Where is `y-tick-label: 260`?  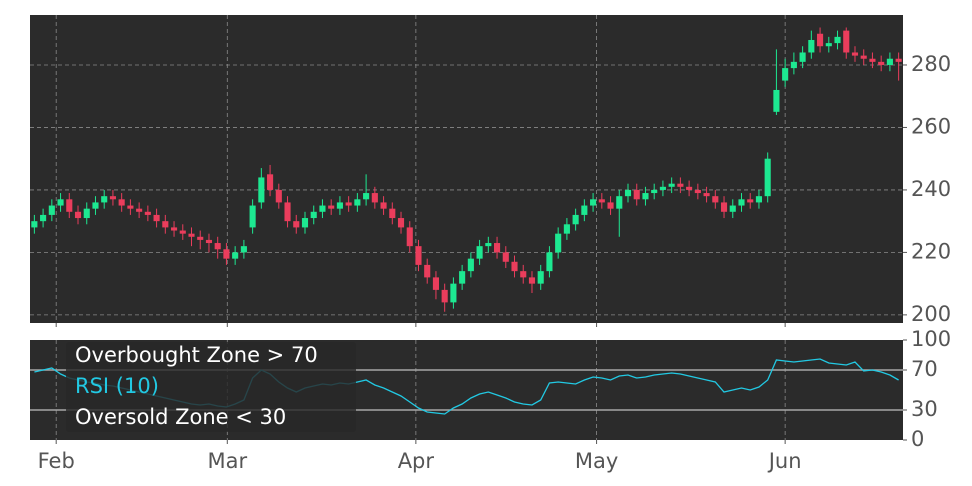 y-tick-label: 260 is located at coordinates (931, 126).